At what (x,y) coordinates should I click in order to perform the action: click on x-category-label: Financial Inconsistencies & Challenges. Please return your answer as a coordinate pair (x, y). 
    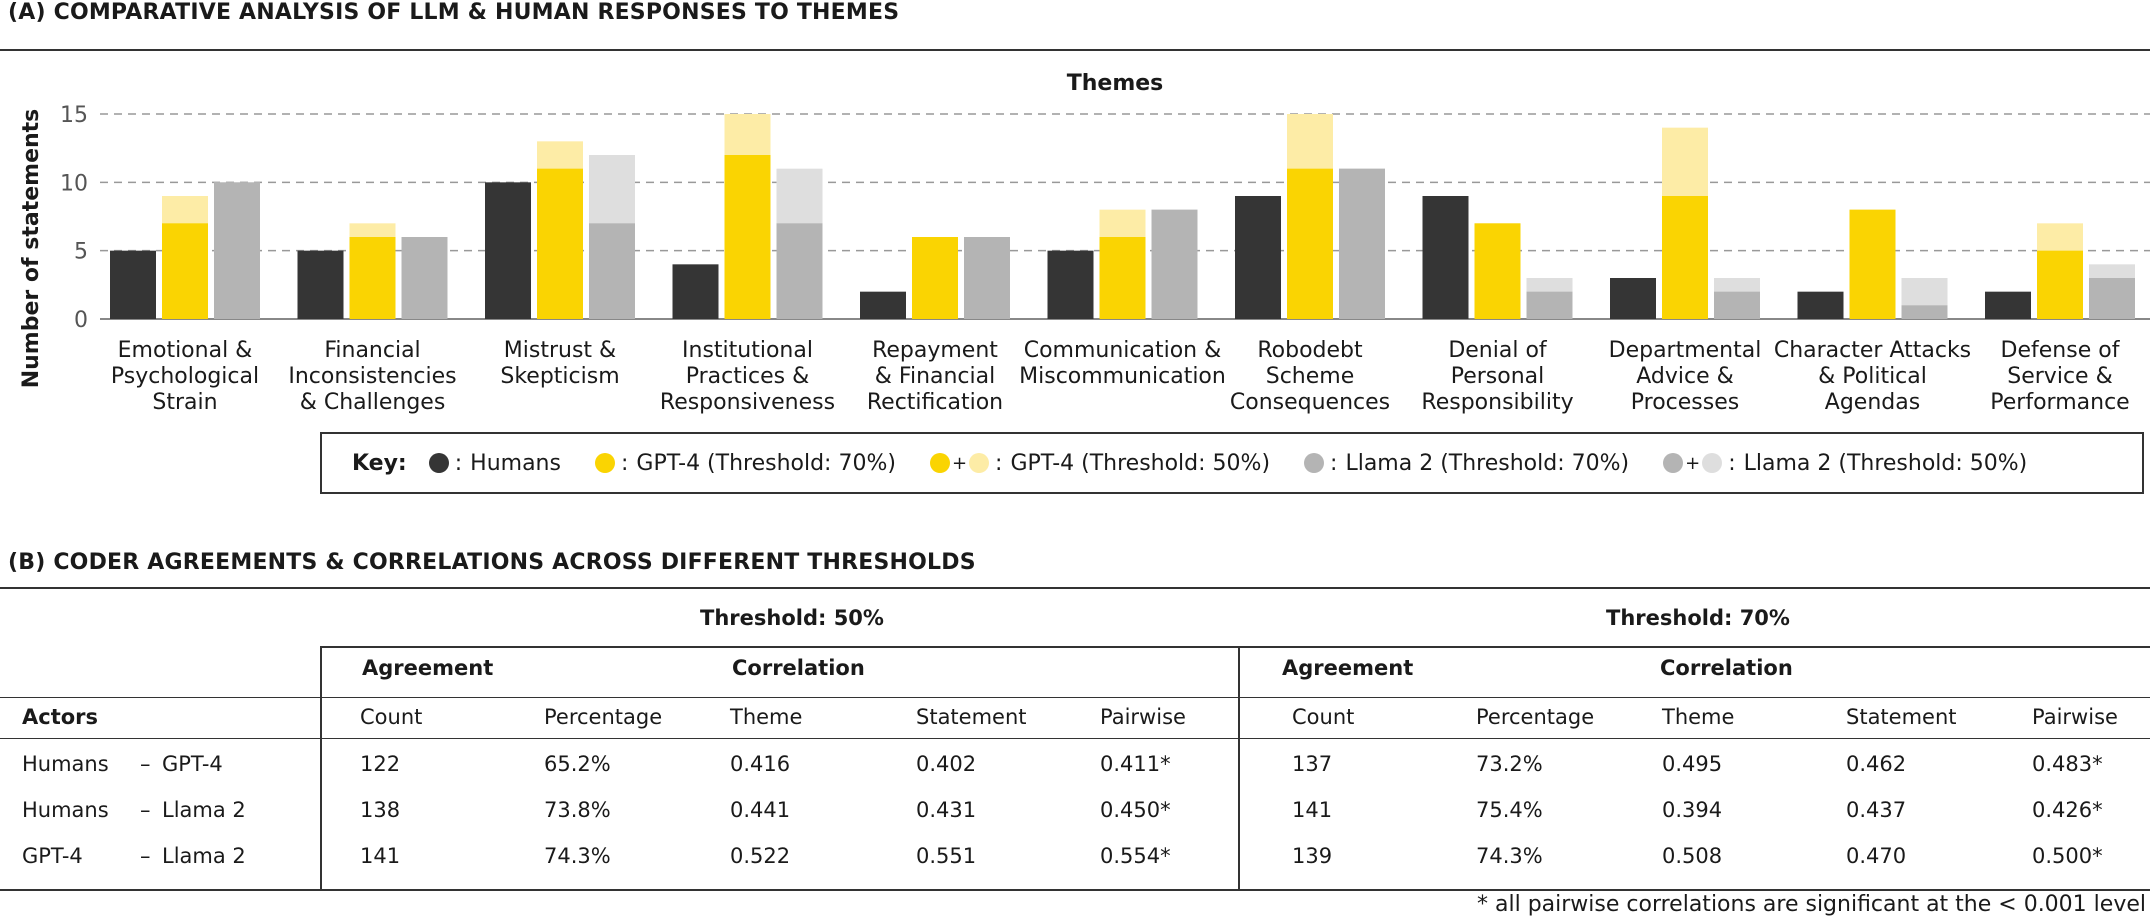
    Looking at the image, I should click on (372, 376).